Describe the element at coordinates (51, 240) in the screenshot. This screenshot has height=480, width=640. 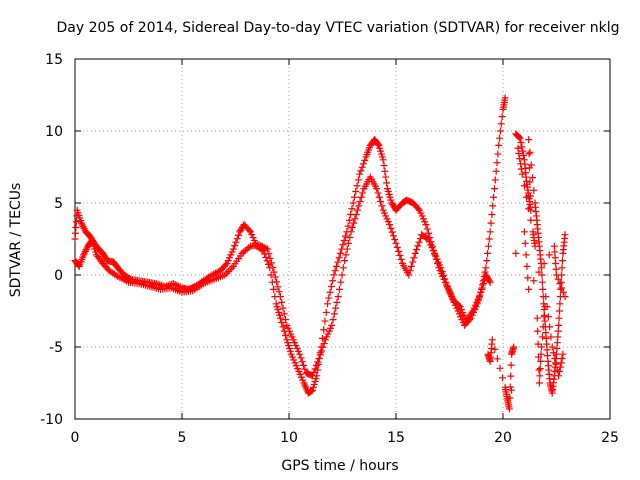
I see `y-tick-labels: -10 -5 0 5 10 15` at that location.